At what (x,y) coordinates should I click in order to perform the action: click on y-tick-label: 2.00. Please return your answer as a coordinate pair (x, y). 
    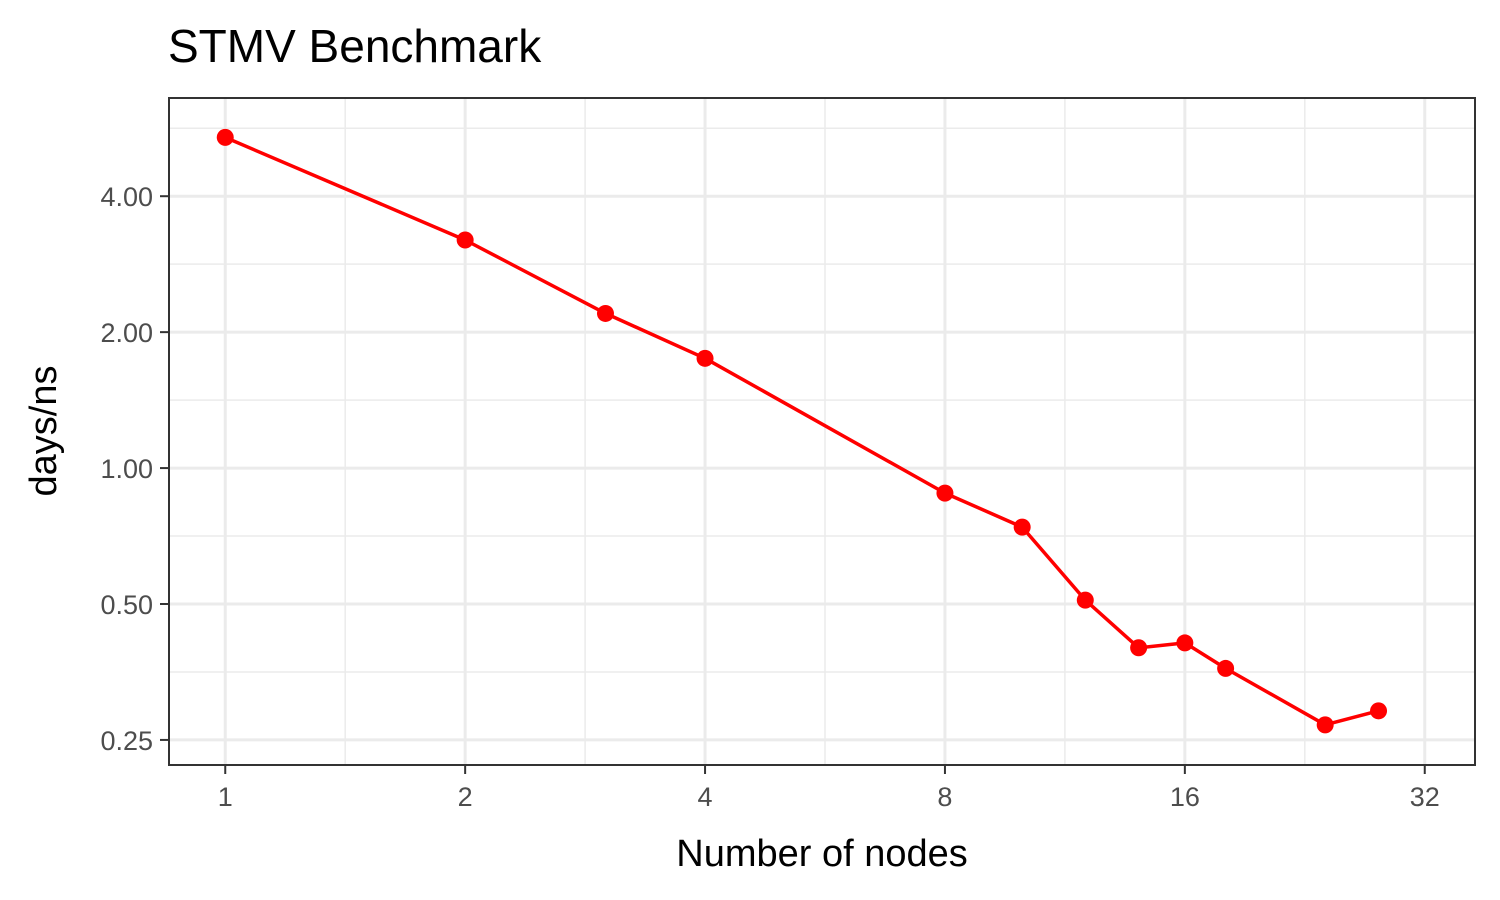
    Looking at the image, I should click on (126, 333).